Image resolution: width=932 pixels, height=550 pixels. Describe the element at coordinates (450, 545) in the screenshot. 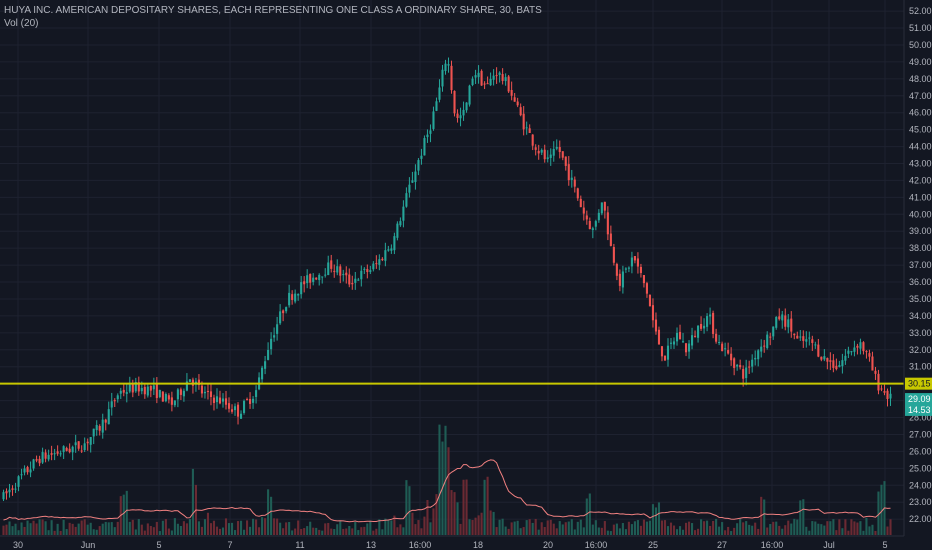

I see `time-axis: 30 Jun 5 7 11 13 16:00 18 20 16:00 25 27 16:00 Jul 5` at that location.